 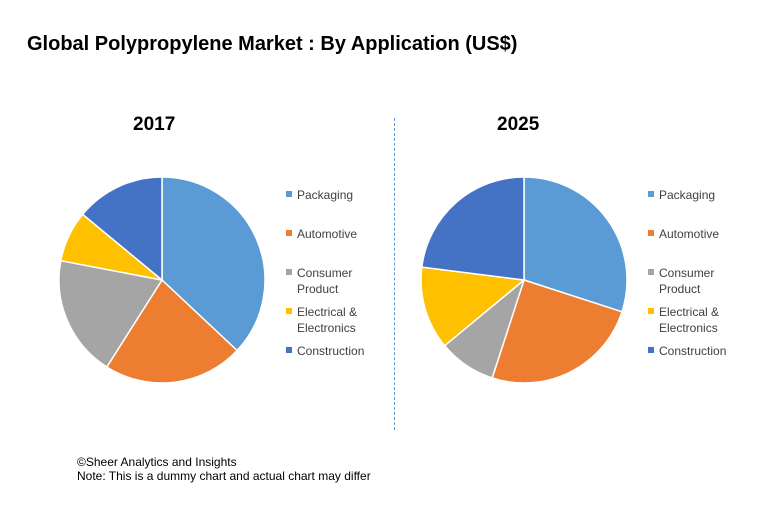 What do you see at coordinates (575, 244) in the screenshot?
I see `pie-slice-2025-packaging` at bounding box center [575, 244].